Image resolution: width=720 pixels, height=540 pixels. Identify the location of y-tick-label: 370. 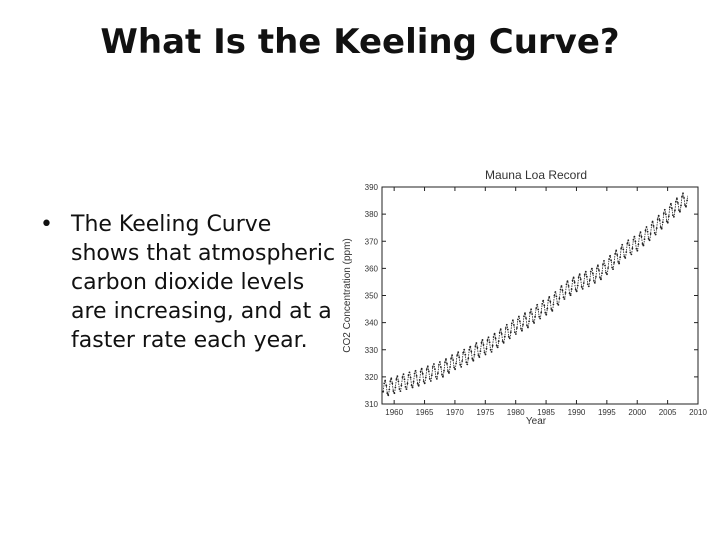
(372, 241).